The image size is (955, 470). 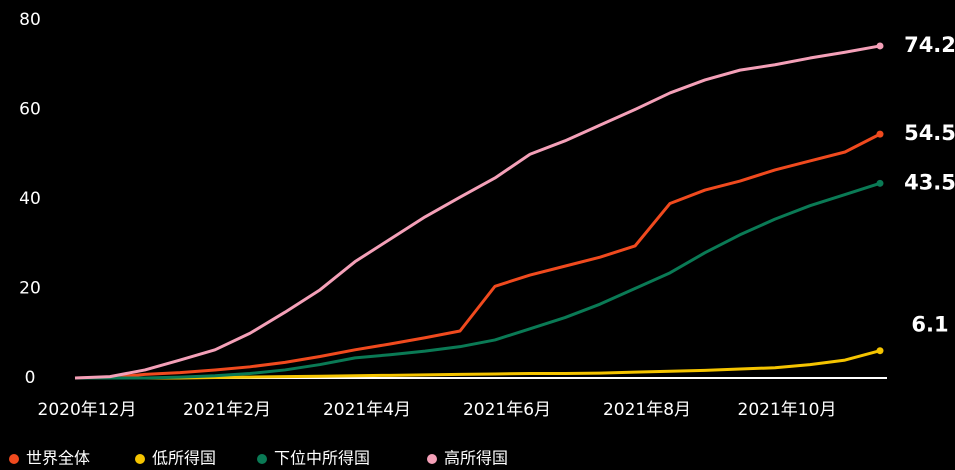 What do you see at coordinates (507, 410) in the screenshot?
I see `x-tick-label: 2021年6月` at bounding box center [507, 410].